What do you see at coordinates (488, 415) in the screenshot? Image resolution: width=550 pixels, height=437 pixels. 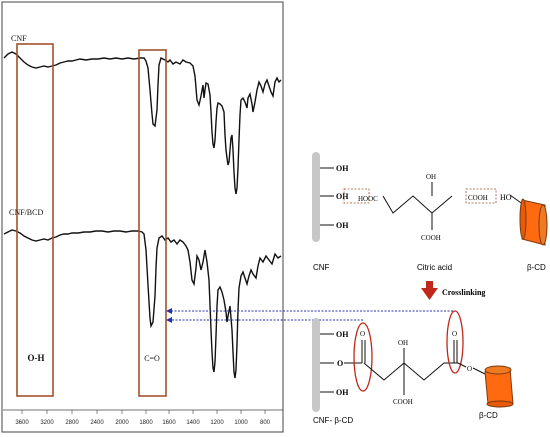 I see `bcd-name-label-bottom: β-CD` at bounding box center [488, 415].